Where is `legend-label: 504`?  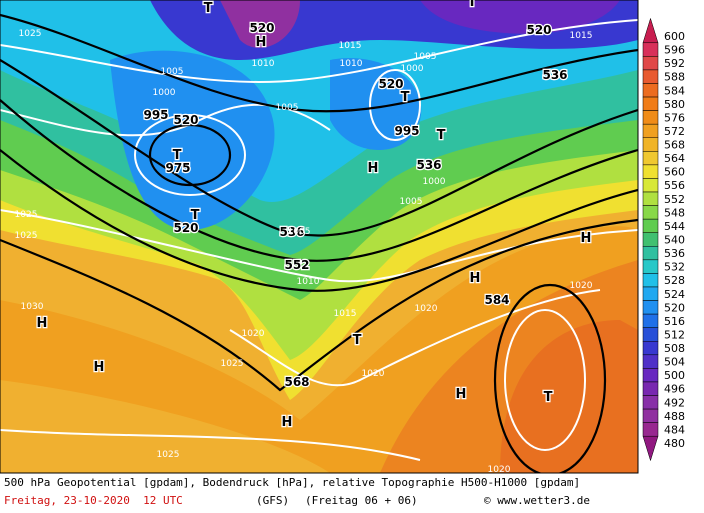
legend-label: 504 is located at coordinates (674, 362).